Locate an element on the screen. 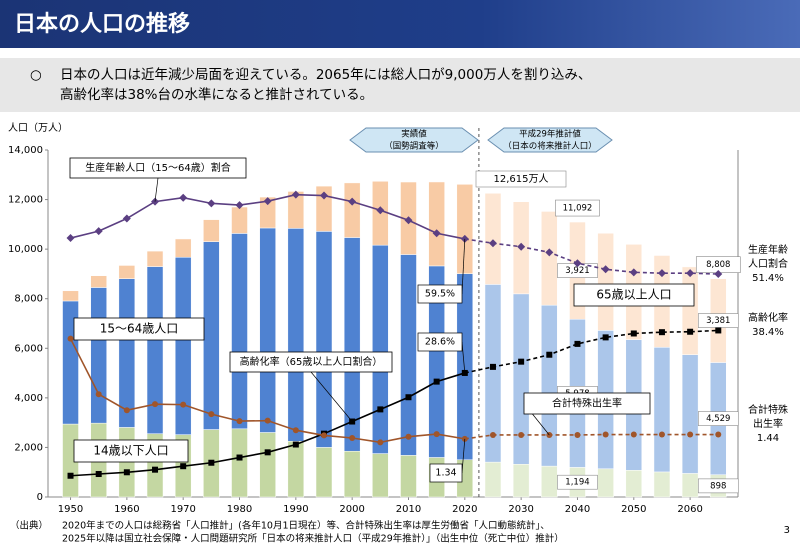 This screenshot has width=800, height=545. y-axis-title: 人口（万人） is located at coordinates (38, 128).